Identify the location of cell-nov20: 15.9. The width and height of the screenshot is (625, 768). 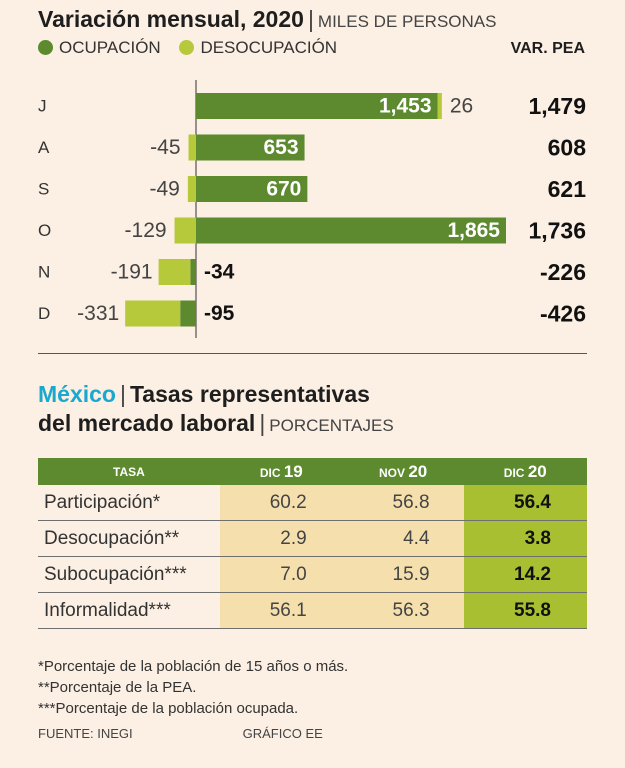
(403, 574).